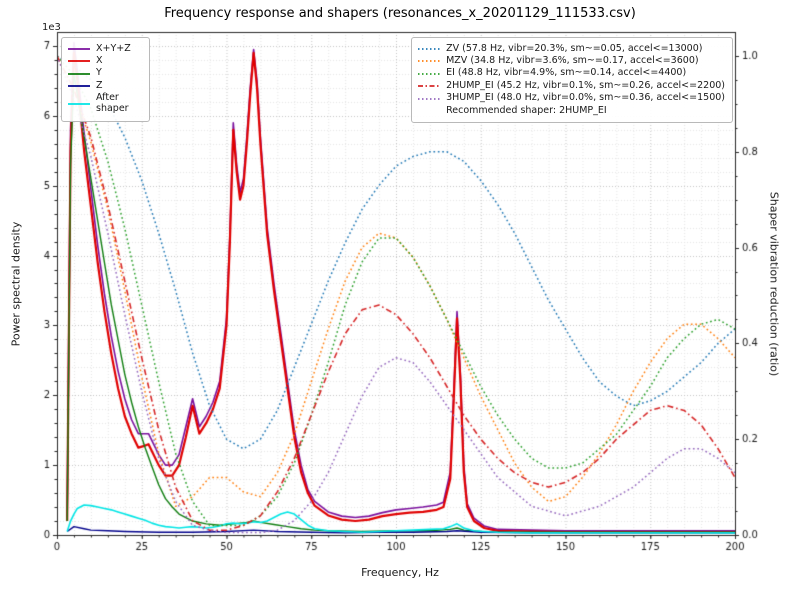 The width and height of the screenshot is (800, 600). Describe the element at coordinates (99, 73) in the screenshot. I see `legend-item-label: Y` at that location.